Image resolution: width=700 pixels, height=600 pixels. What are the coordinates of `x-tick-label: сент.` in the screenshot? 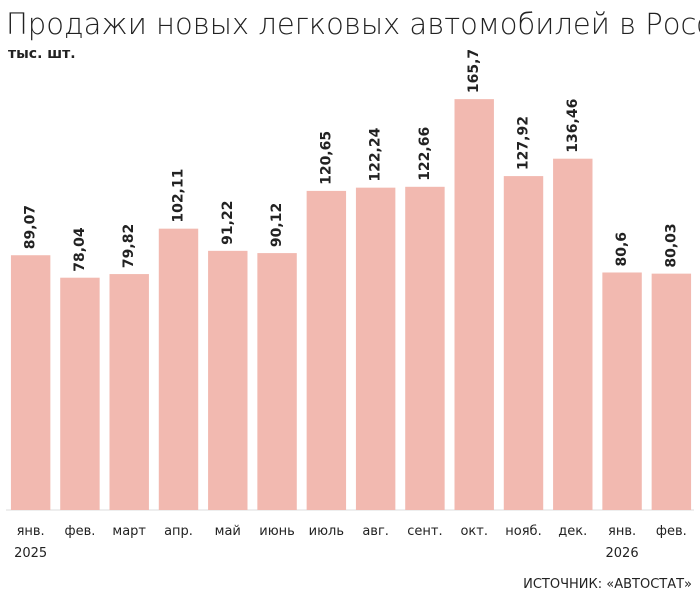 It's located at (424, 531).